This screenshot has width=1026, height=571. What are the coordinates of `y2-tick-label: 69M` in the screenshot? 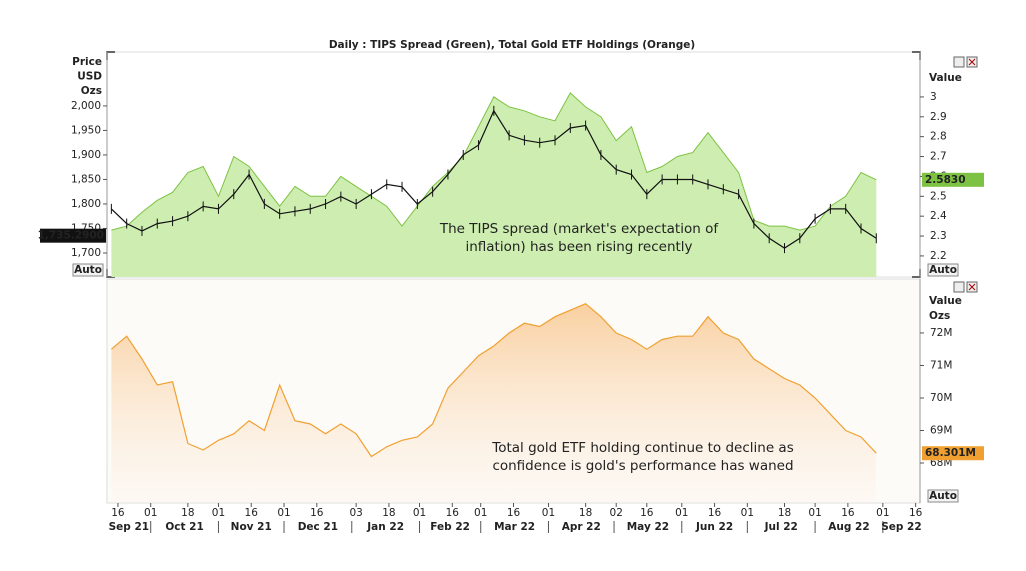 It's located at (941, 431).